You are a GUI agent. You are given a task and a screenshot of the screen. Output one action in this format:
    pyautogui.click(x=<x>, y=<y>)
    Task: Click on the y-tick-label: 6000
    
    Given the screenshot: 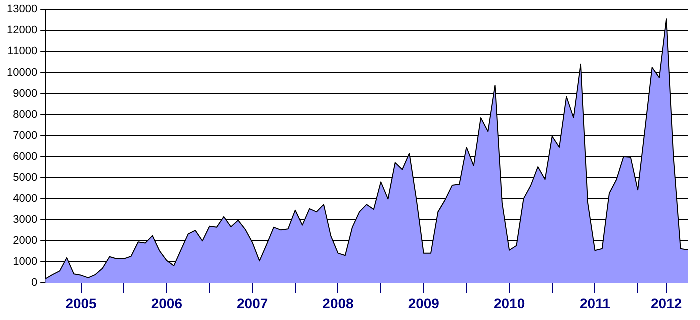 What is the action you would take?
    pyautogui.click(x=25, y=156)
    